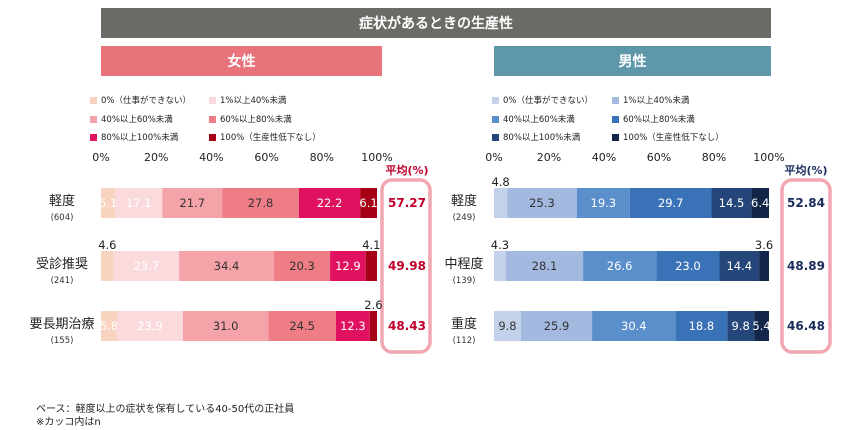 The image size is (846, 430). Describe the element at coordinates (253, 101) in the screenshot. I see `legend-label: 1%以上40%未満` at that location.